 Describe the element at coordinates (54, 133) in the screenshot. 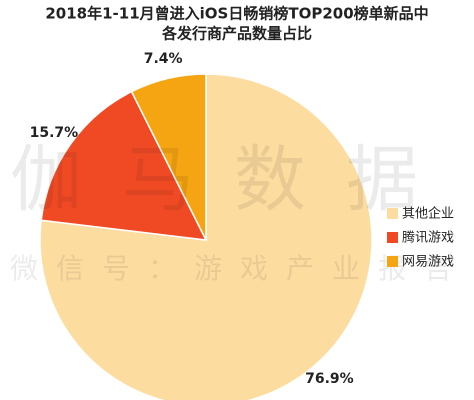

I see `data-label: 15.7%` at that location.